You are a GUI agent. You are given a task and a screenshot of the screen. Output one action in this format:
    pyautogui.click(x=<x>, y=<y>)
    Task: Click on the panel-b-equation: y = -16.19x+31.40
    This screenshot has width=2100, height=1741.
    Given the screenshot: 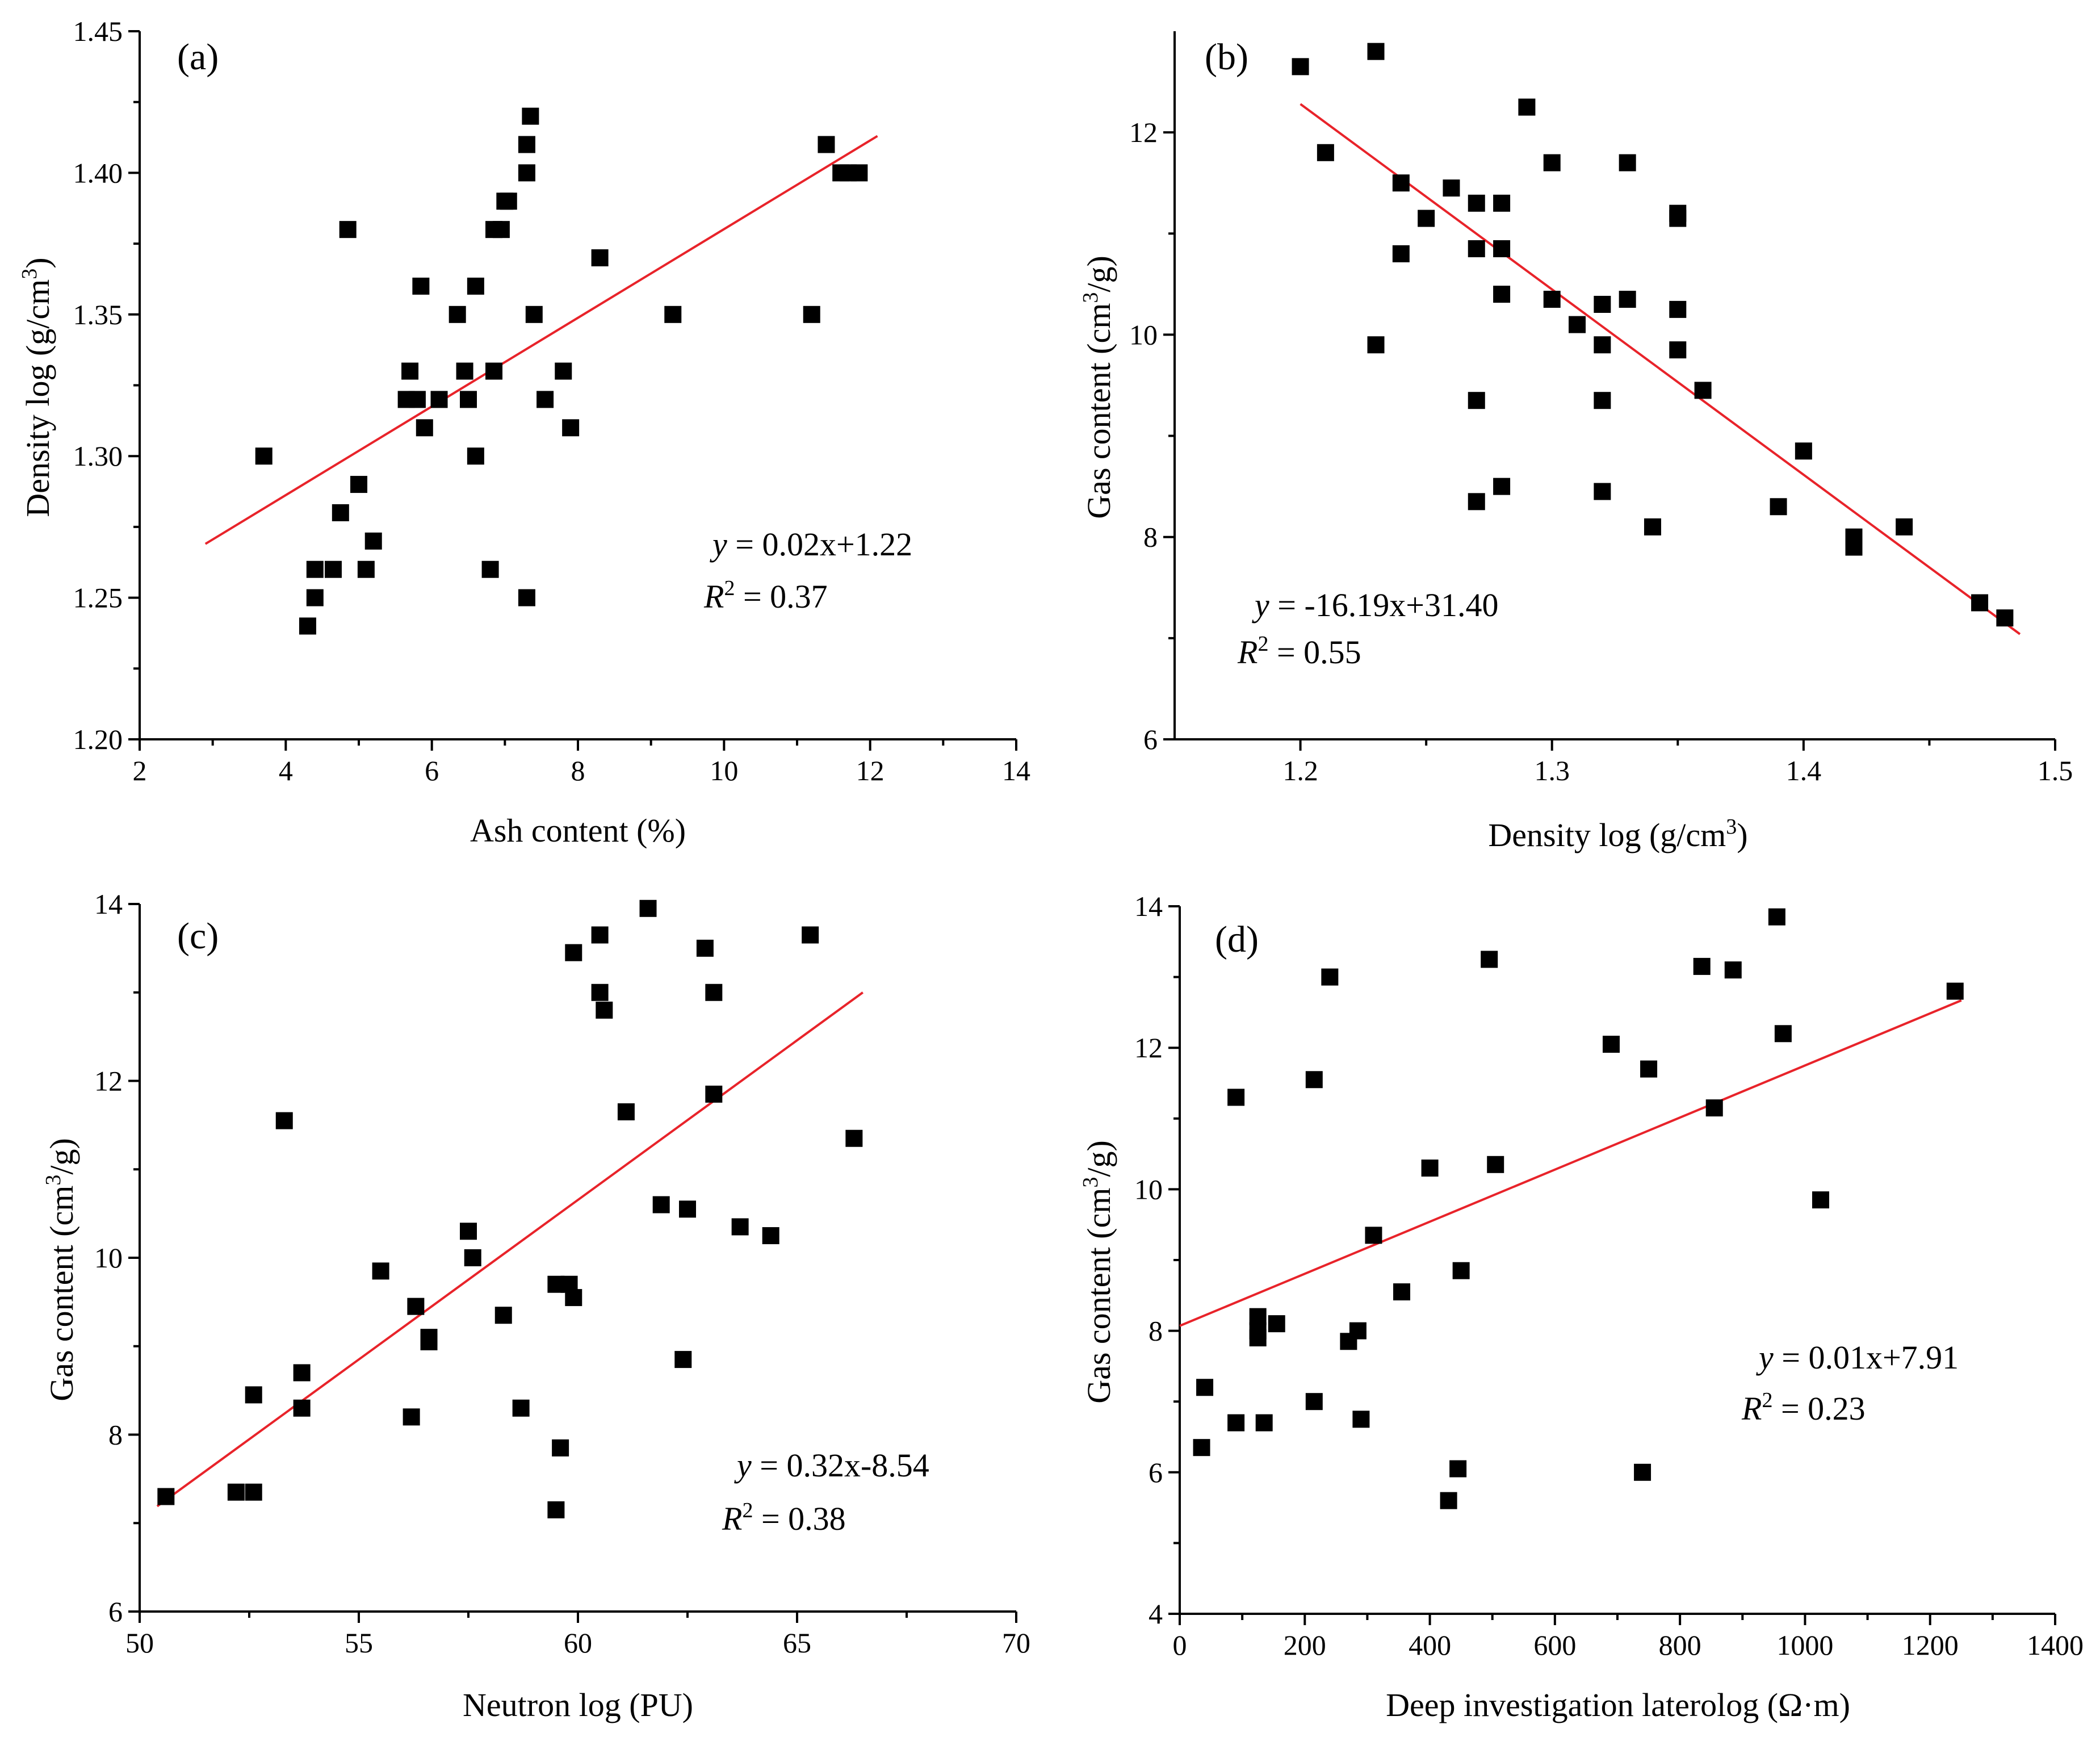 What is the action you would take?
    pyautogui.click(x=1375, y=605)
    